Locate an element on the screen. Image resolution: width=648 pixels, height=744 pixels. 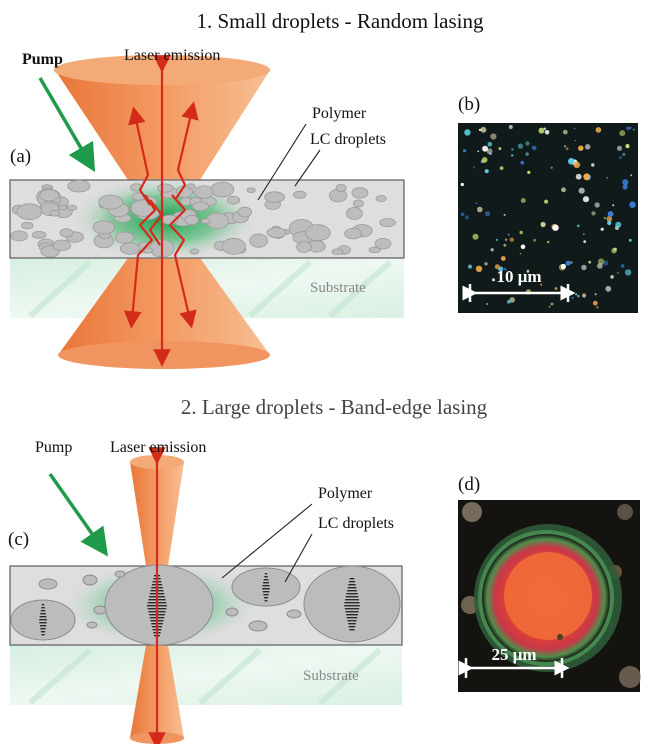
substrate-label-2: Substrate is located at coordinates (331, 676).